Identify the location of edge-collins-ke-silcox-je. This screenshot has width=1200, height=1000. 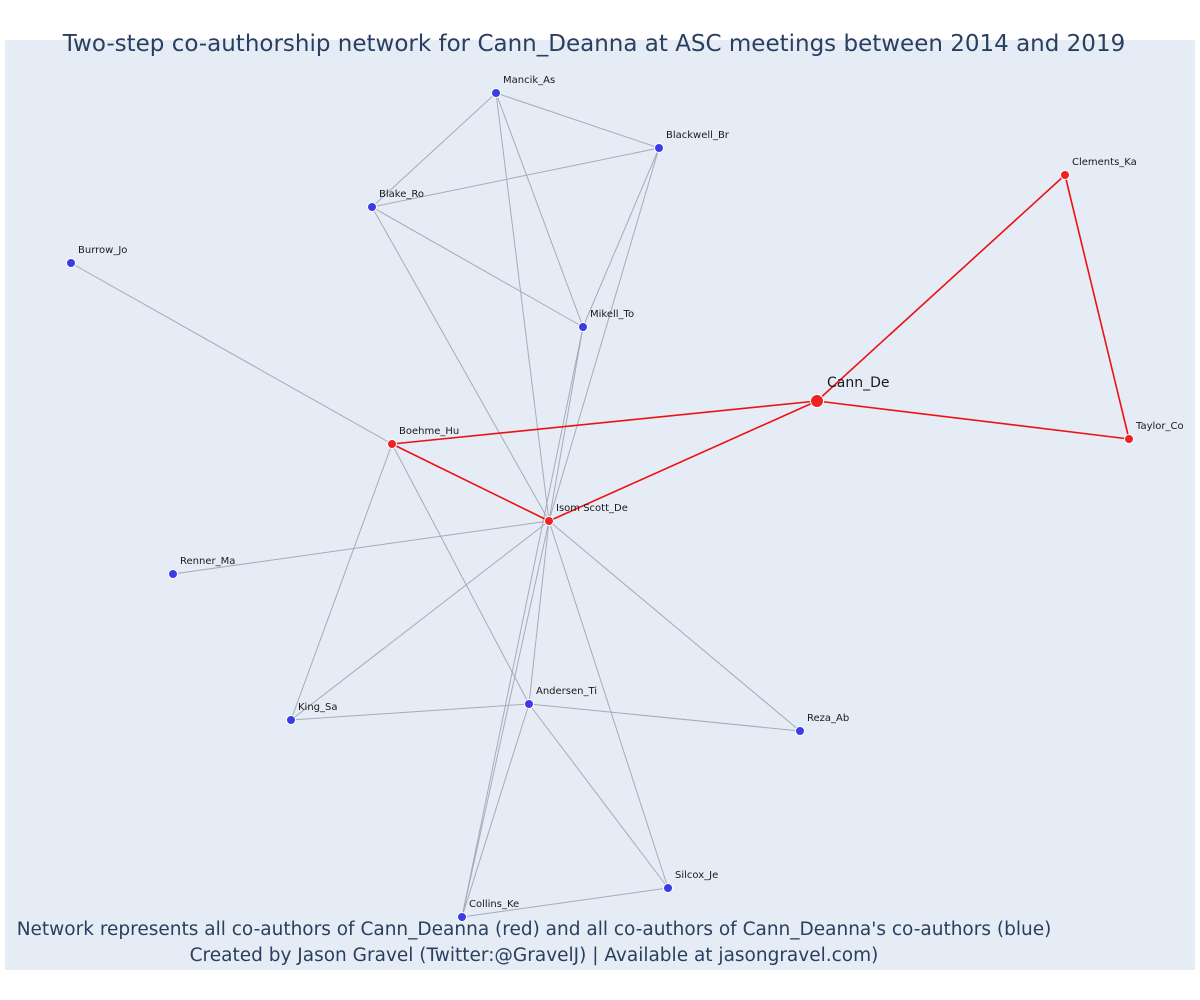
(565, 902).